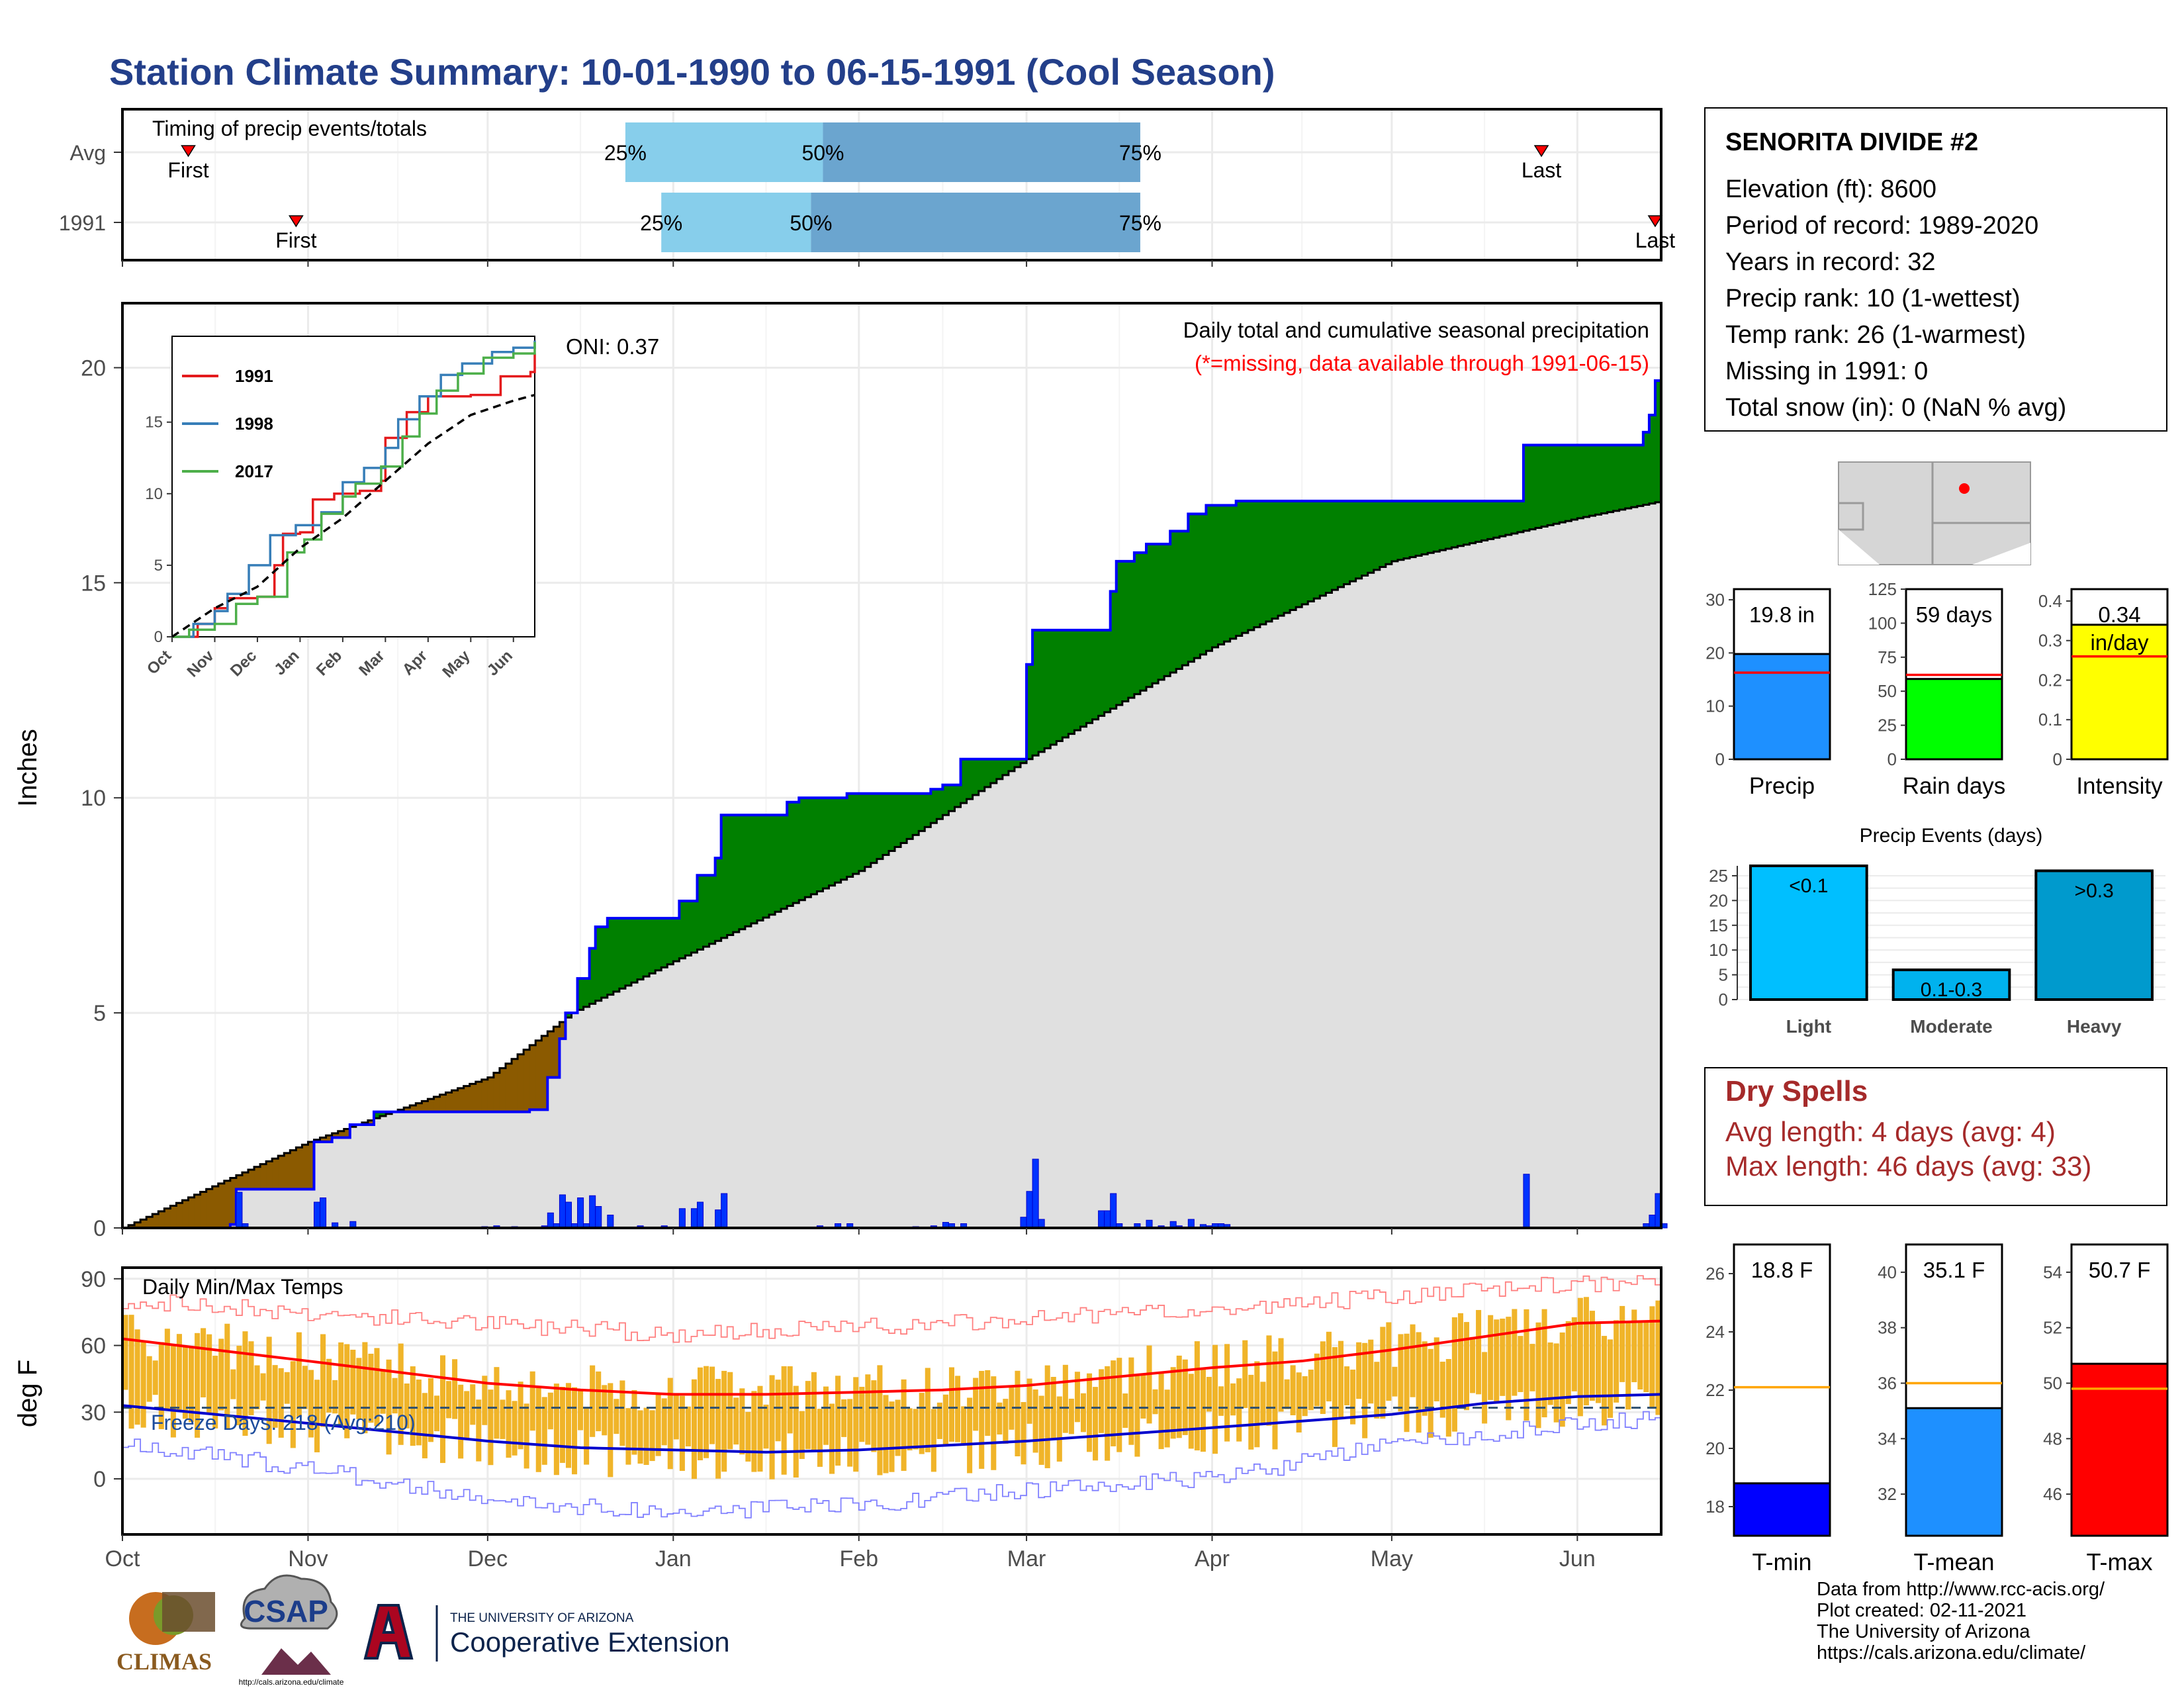 This screenshot has width=2184, height=1688. I want to click on summary-y-tick-t-mean: 32, so click(1888, 1494).